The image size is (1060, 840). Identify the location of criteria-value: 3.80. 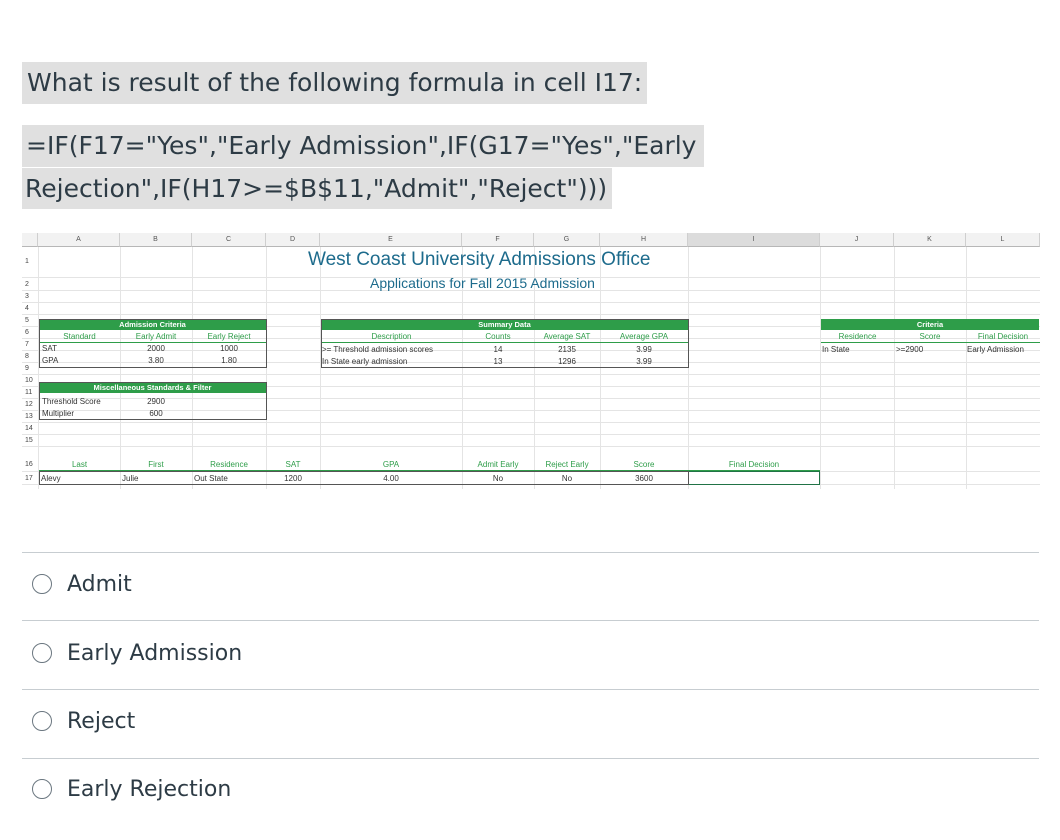
(156, 360).